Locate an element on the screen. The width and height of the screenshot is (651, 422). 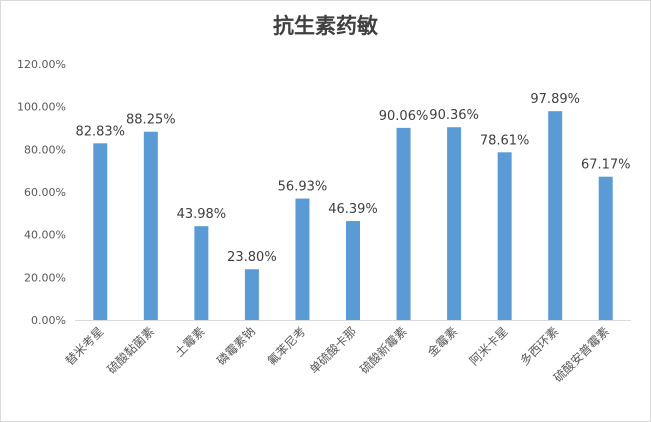
x-tick-label: 单硫酸卡那 is located at coordinates (332, 350).